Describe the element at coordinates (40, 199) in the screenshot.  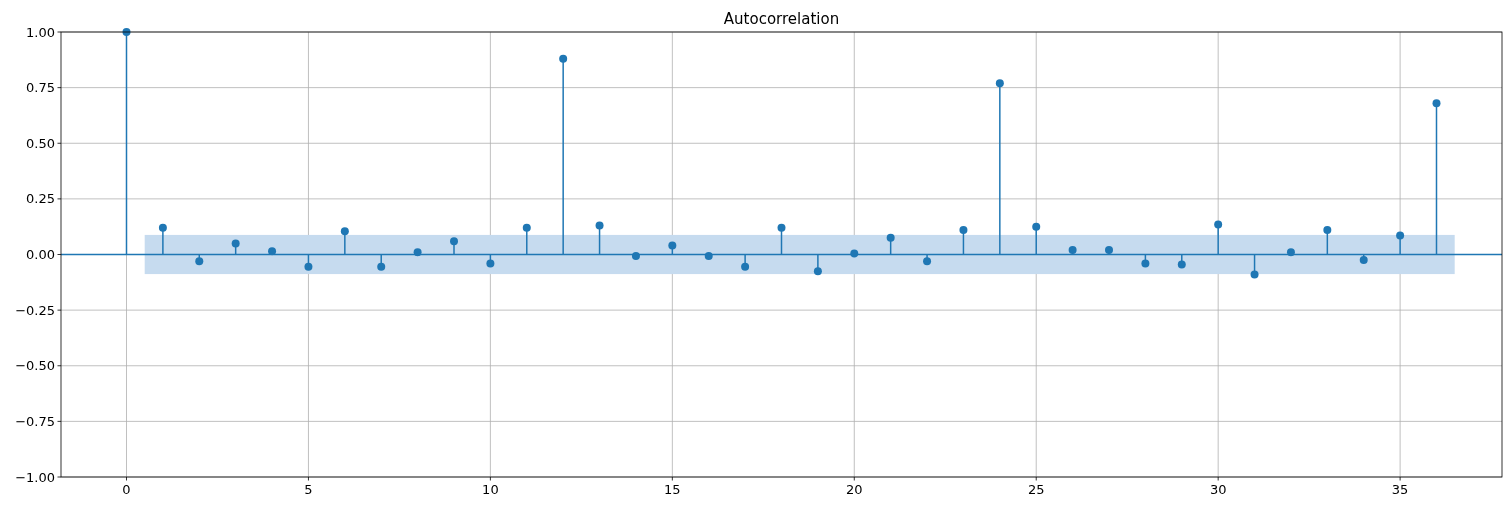
I see `y-tick-label: 0.25` at that location.